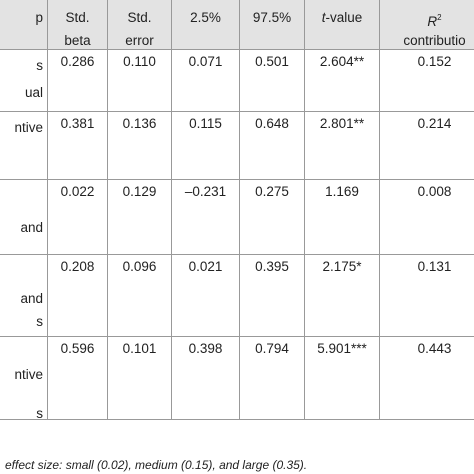  What do you see at coordinates (427, 296) in the screenshot?
I see `value-cell: 0.131` at bounding box center [427, 296].